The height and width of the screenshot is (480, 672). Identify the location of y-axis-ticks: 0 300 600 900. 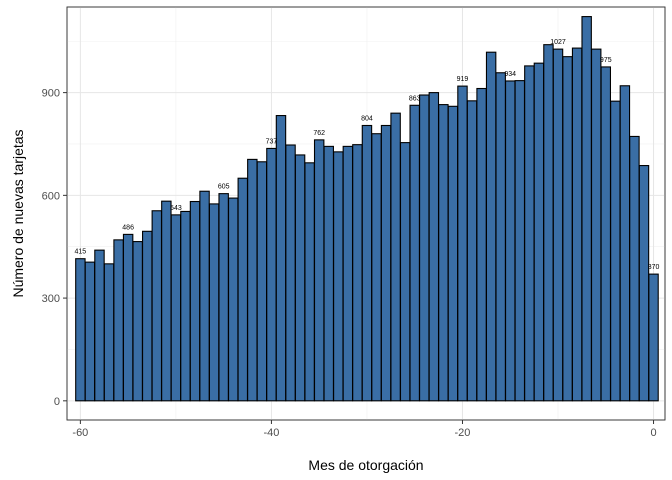
(54, 248).